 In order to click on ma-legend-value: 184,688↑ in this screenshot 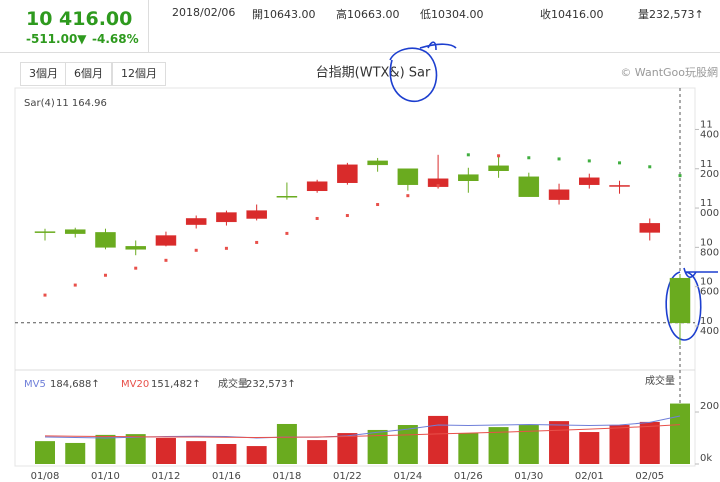, I will do `click(75, 384)`.